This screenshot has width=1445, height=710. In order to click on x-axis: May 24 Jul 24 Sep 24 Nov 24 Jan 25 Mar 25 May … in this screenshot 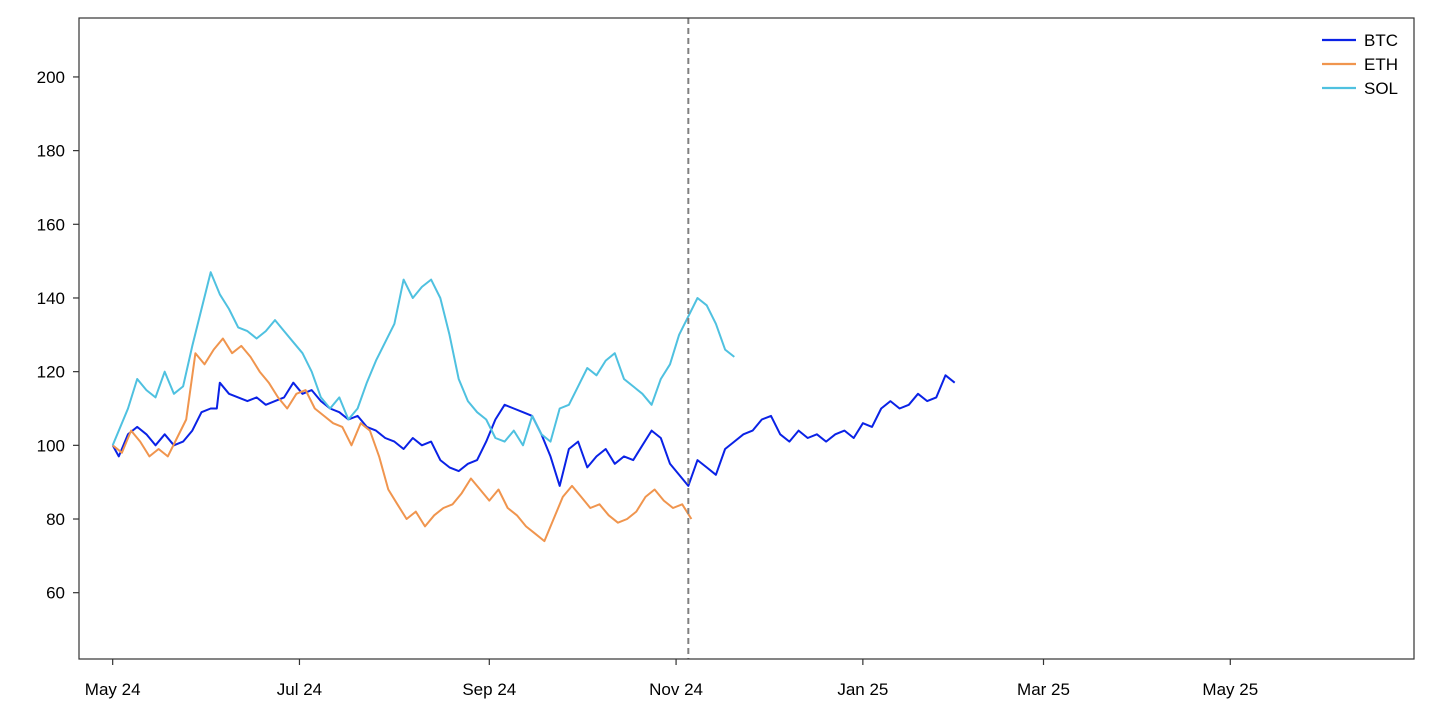, I will do `click(671, 679)`.